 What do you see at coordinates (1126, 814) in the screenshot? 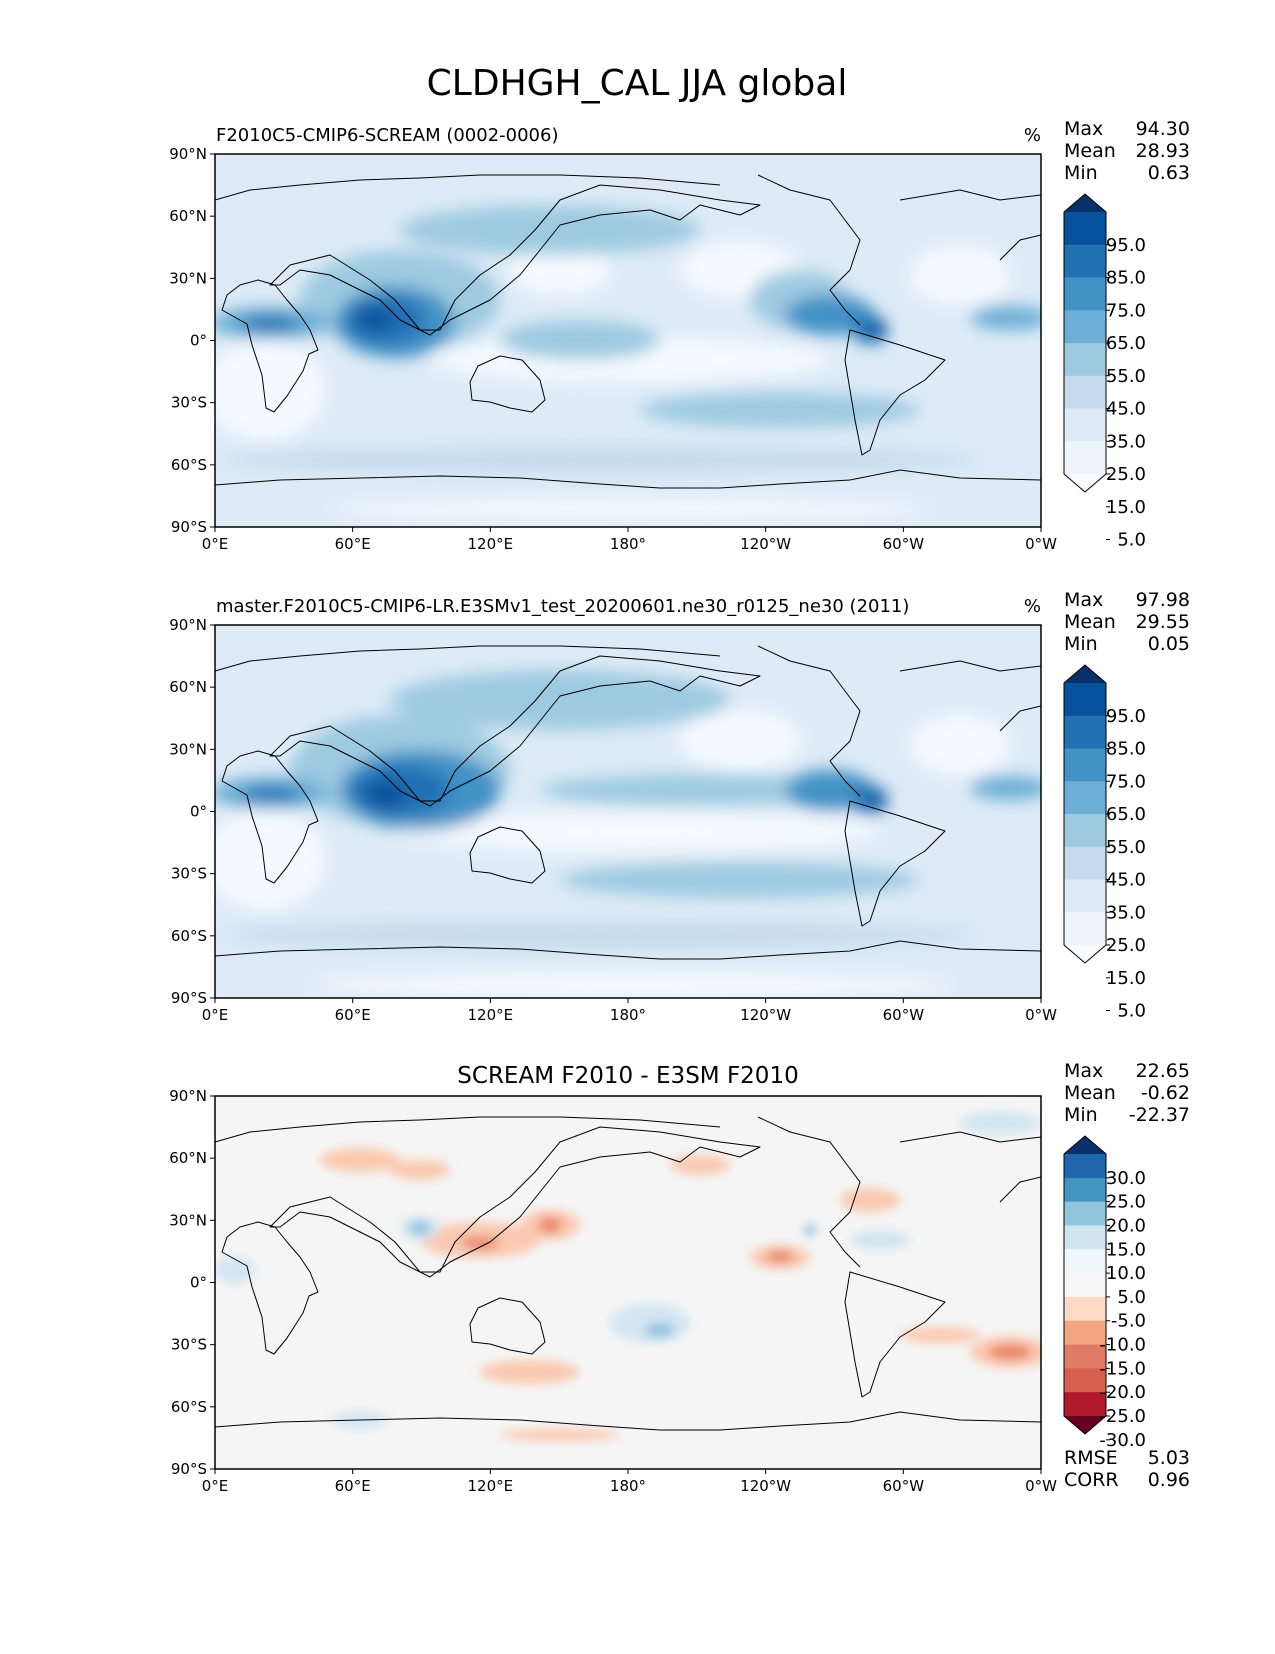
I see `colorbar-label: 65.0` at bounding box center [1126, 814].